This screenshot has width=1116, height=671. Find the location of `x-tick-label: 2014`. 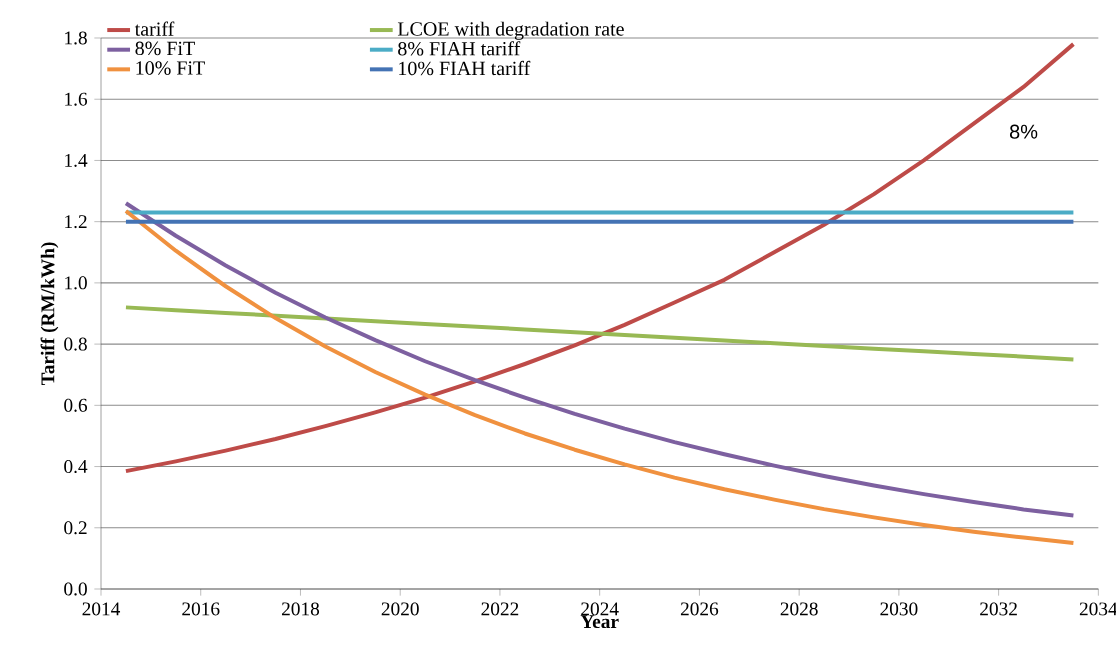

x-tick-label: 2014 is located at coordinates (101, 609).